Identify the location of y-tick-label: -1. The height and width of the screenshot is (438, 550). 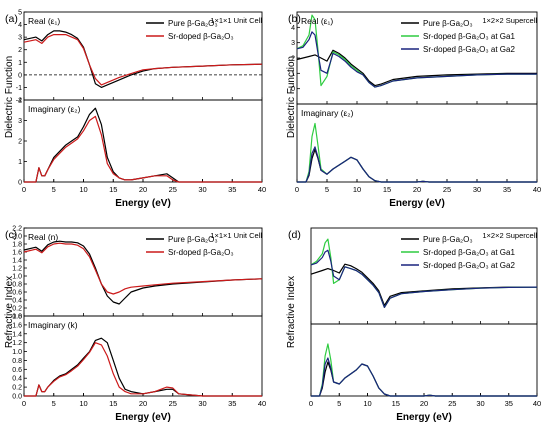
(19, 88).